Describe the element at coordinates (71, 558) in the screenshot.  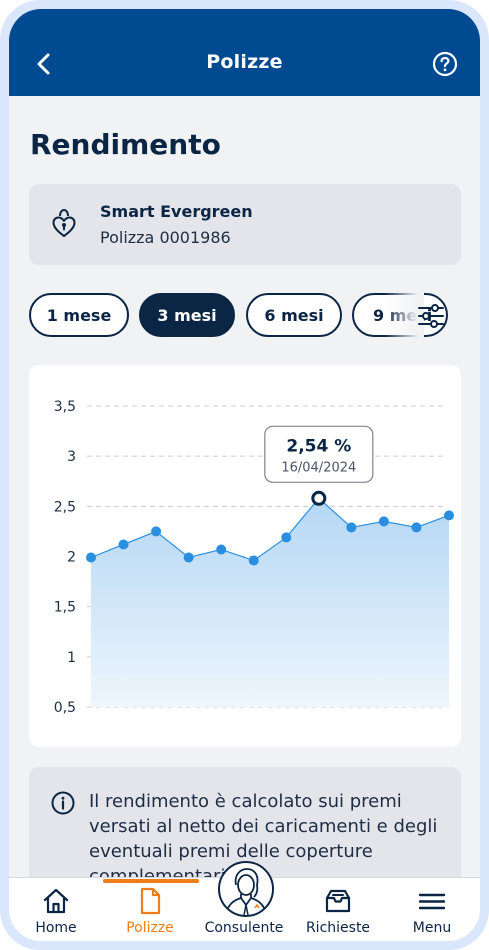
I see `y-tick-label: 2` at that location.